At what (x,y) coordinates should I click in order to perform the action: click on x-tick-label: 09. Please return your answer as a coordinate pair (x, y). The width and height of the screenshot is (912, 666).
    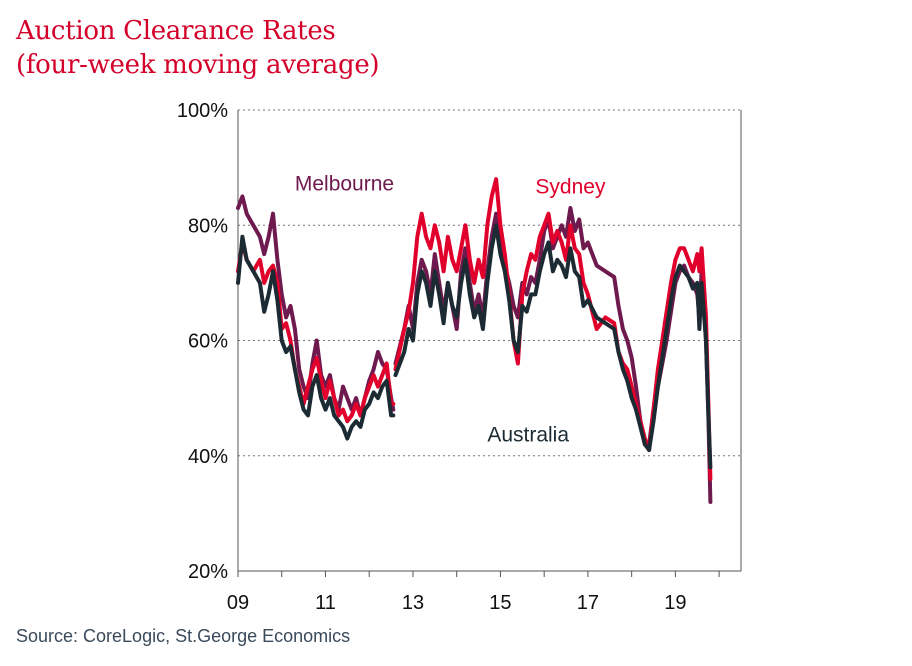
    Looking at the image, I should click on (238, 603).